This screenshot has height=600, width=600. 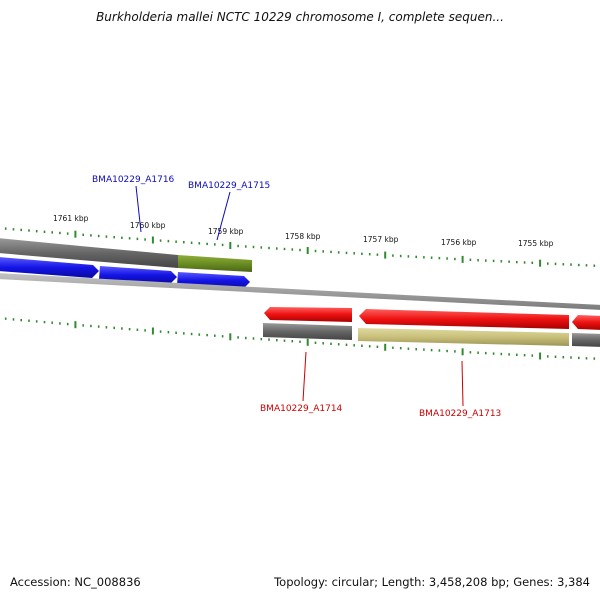 I want to click on gene-label-a1713: BMA10229_A1713, so click(x=460, y=414).